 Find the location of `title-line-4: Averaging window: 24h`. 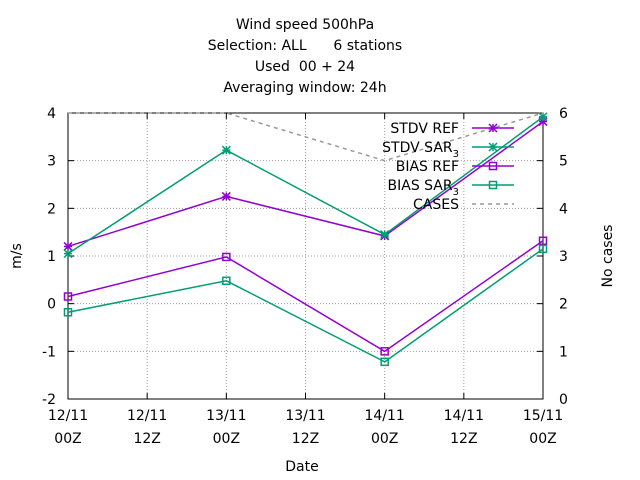

title-line-4: Averaging window: 24h is located at coordinates (305, 88).